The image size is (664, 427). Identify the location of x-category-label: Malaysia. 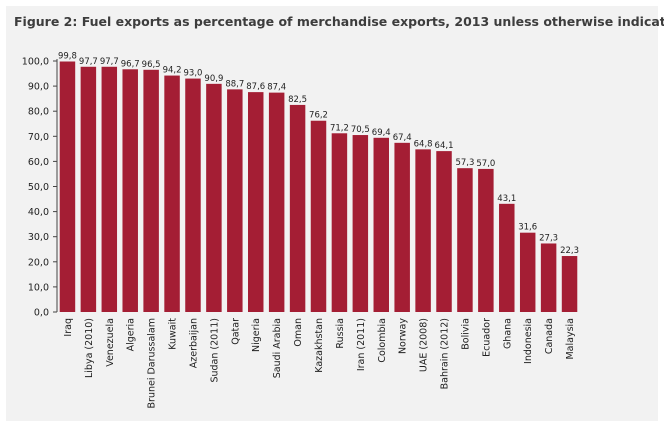
(570, 339).